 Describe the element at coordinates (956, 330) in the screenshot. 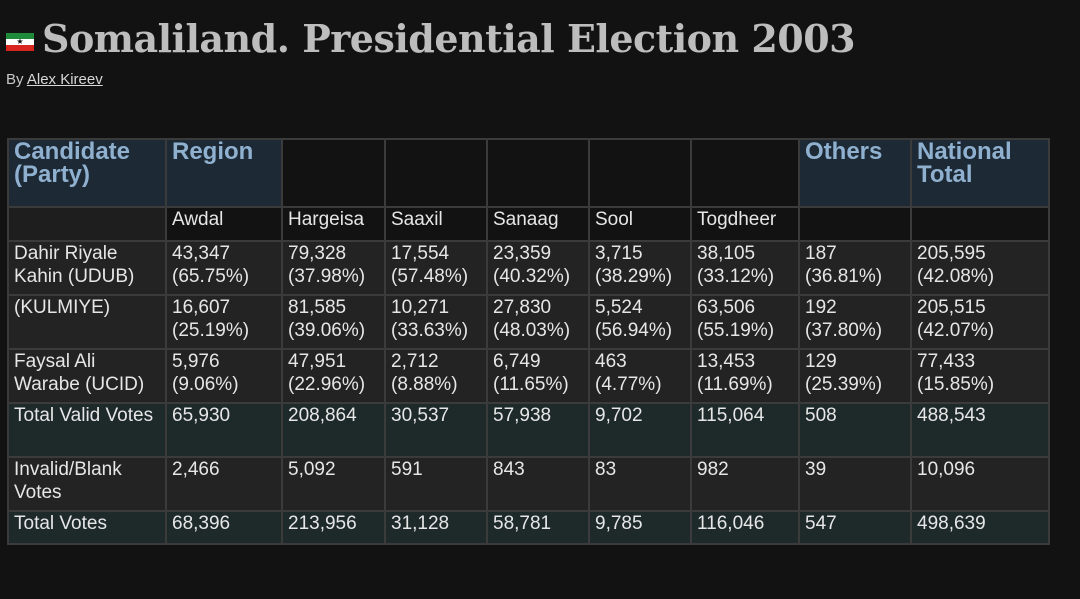

I see `vote-percent: (42.07%)` at that location.